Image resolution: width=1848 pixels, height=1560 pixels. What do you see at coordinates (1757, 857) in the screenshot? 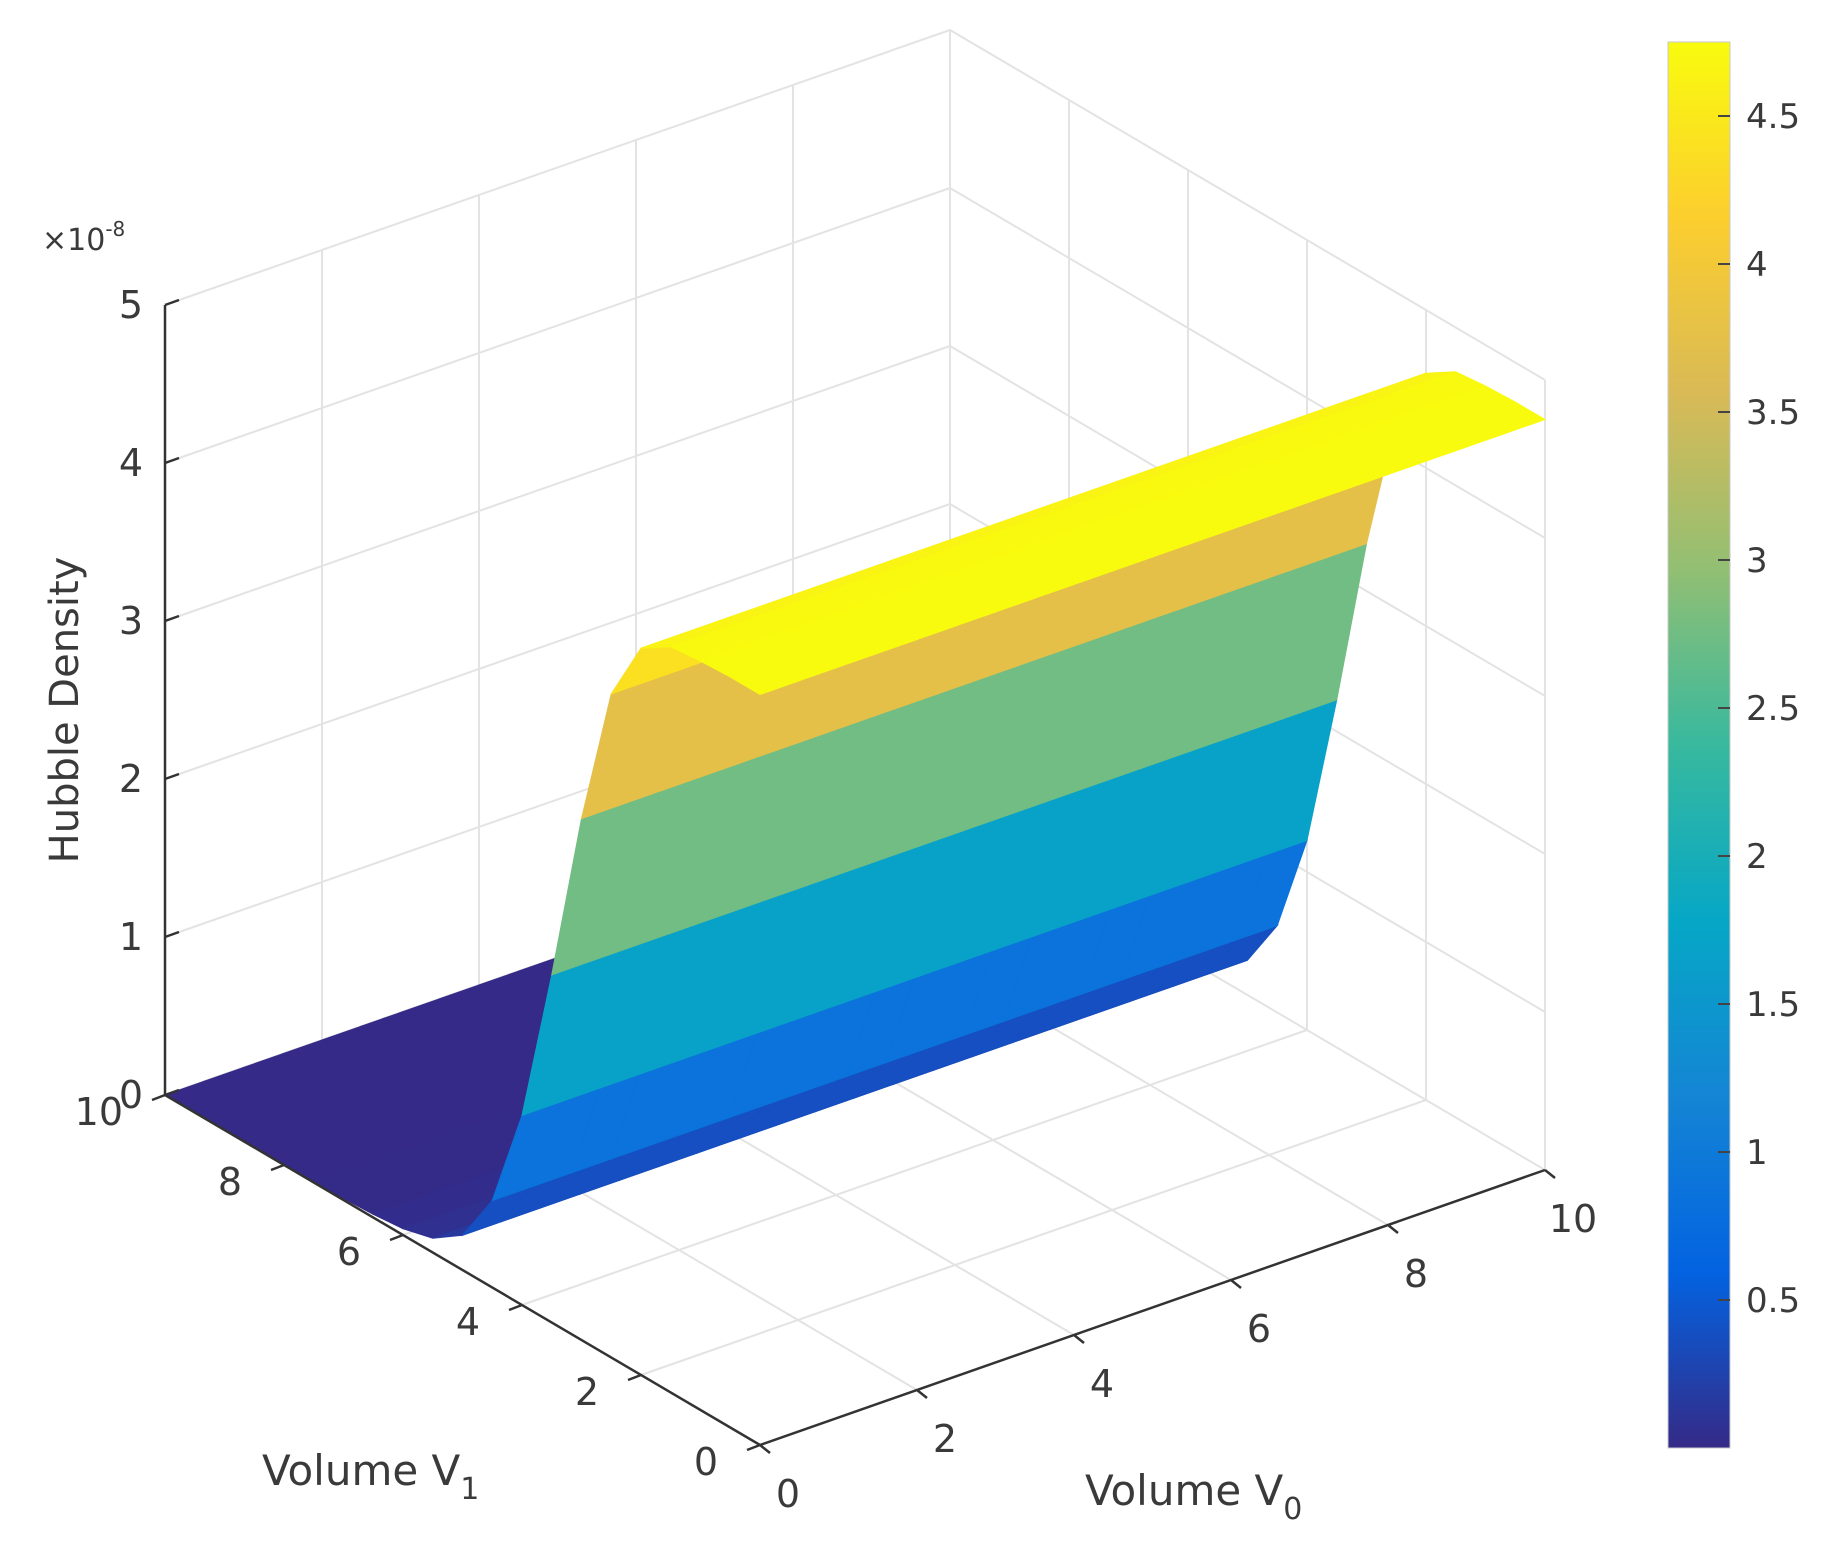
I see `colorbar-tick-label: 2` at bounding box center [1757, 857].